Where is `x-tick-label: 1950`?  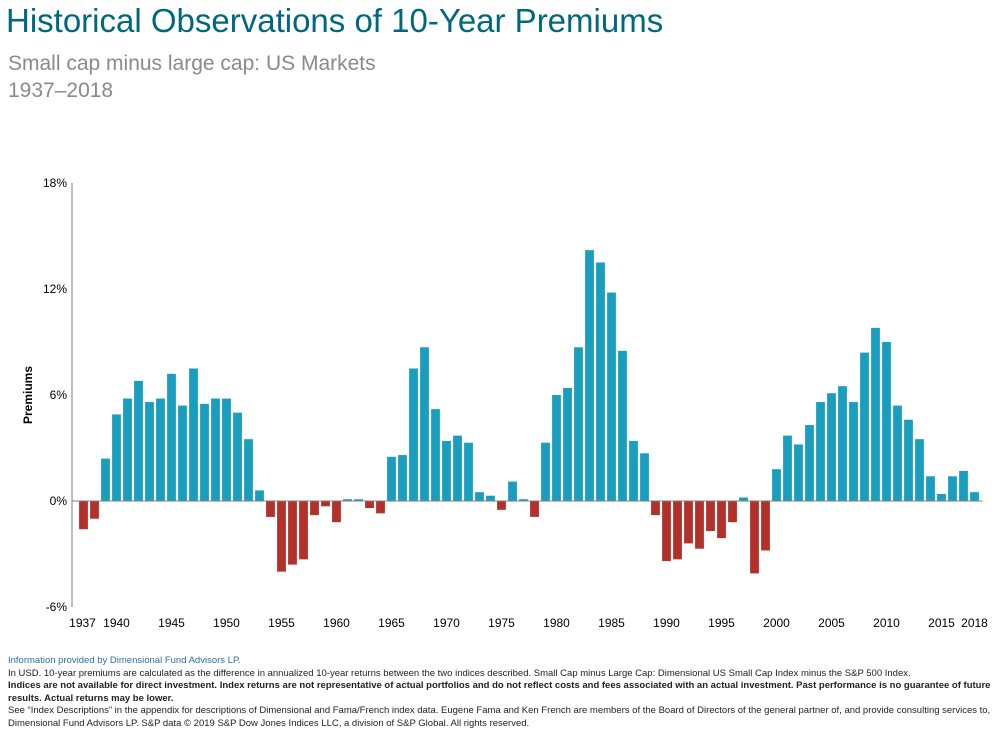 x-tick-label: 1950 is located at coordinates (226, 623).